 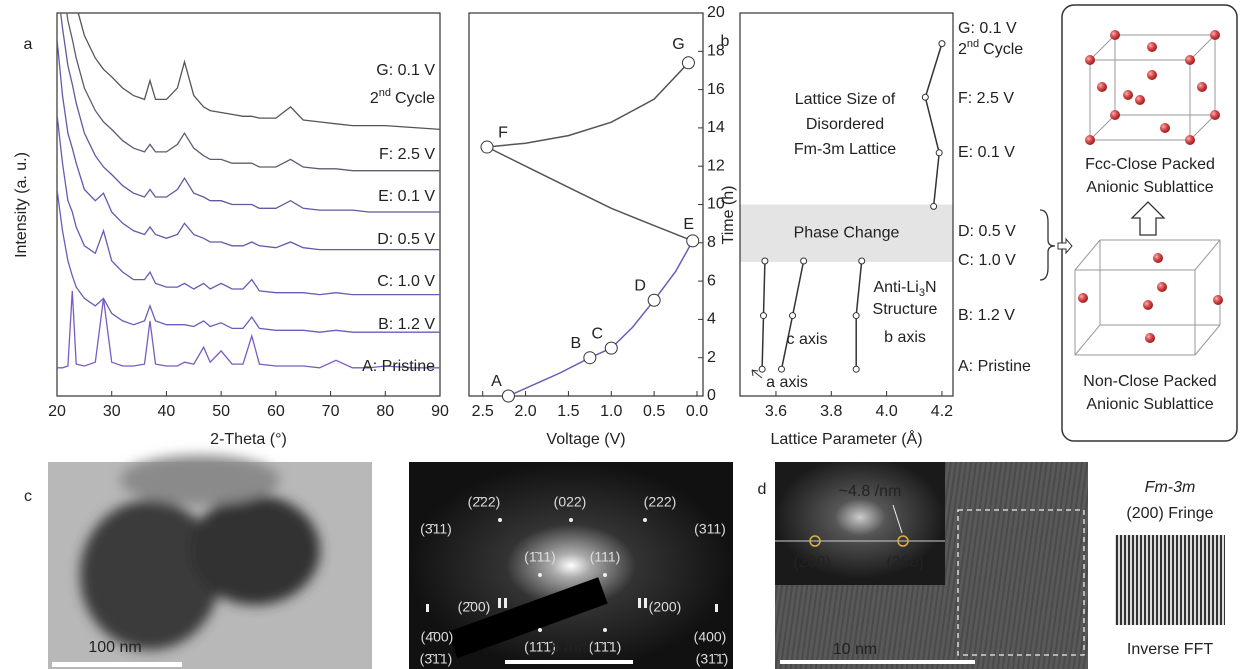 I want to click on saed-label: (1̄11), so click(x=540, y=557).